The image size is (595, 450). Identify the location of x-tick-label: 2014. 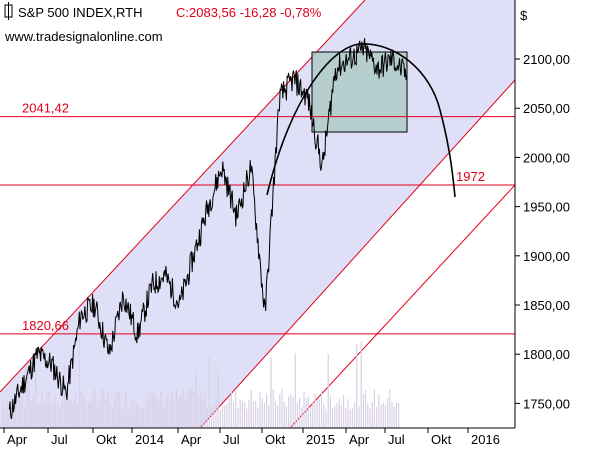
(149, 439).